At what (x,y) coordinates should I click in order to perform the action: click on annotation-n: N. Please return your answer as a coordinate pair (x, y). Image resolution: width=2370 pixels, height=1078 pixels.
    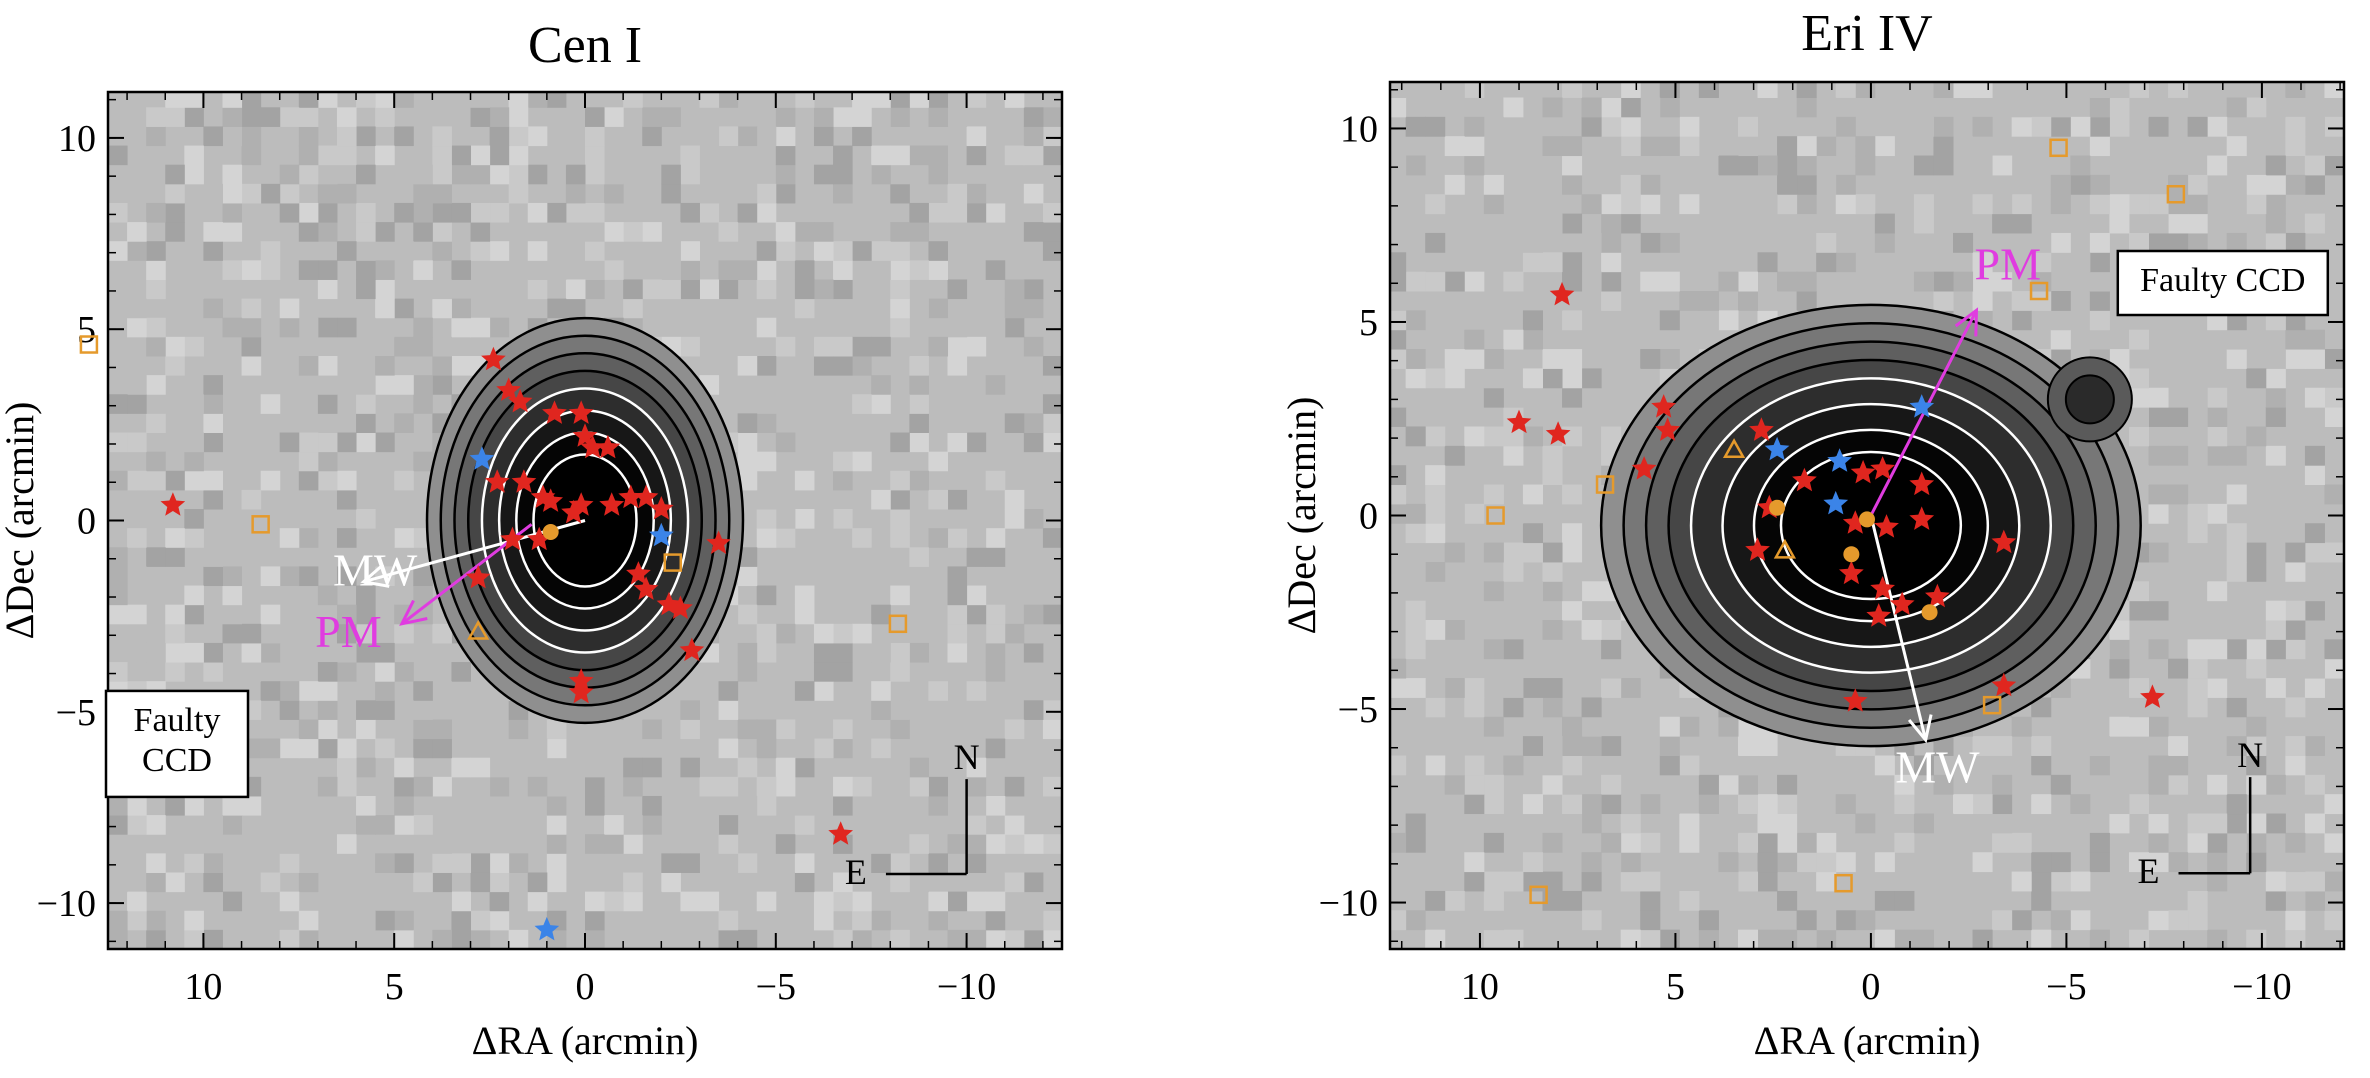
    Looking at the image, I should click on (967, 757).